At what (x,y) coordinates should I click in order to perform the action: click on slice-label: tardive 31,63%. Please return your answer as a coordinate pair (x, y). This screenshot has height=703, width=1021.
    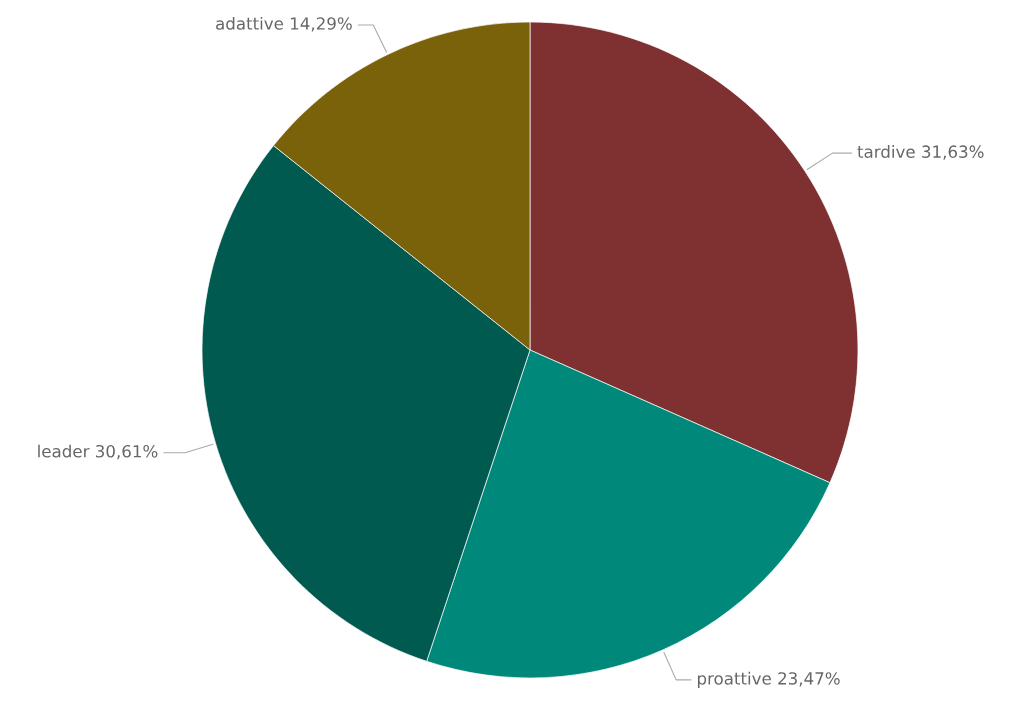
    Looking at the image, I should click on (920, 152).